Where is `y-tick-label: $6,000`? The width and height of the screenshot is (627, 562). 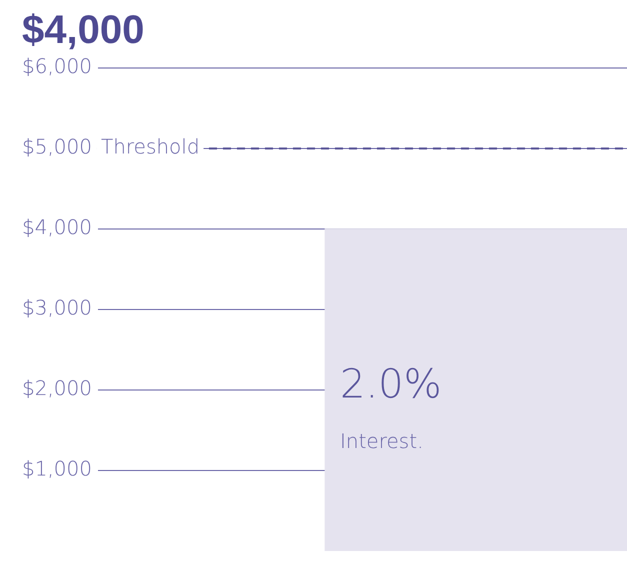 y-tick-label: $6,000 is located at coordinates (57, 66).